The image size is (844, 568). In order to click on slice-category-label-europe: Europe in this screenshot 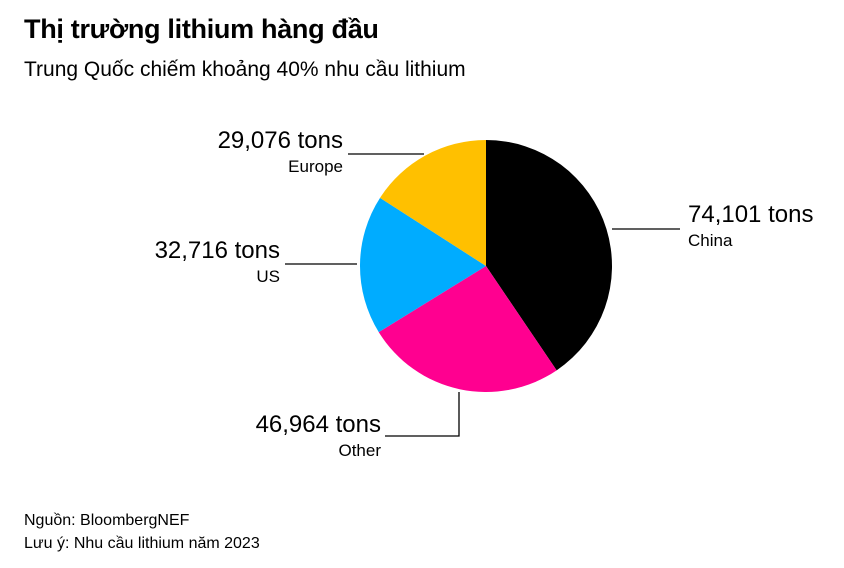, I will do `click(315, 166)`.